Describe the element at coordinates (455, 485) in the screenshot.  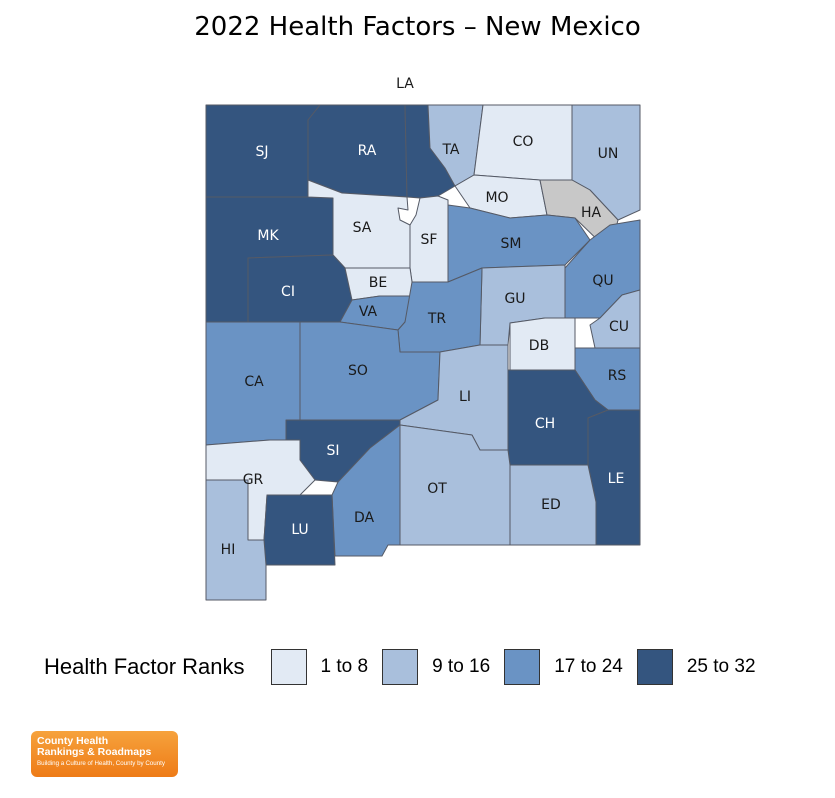
I see `county-ot` at that location.